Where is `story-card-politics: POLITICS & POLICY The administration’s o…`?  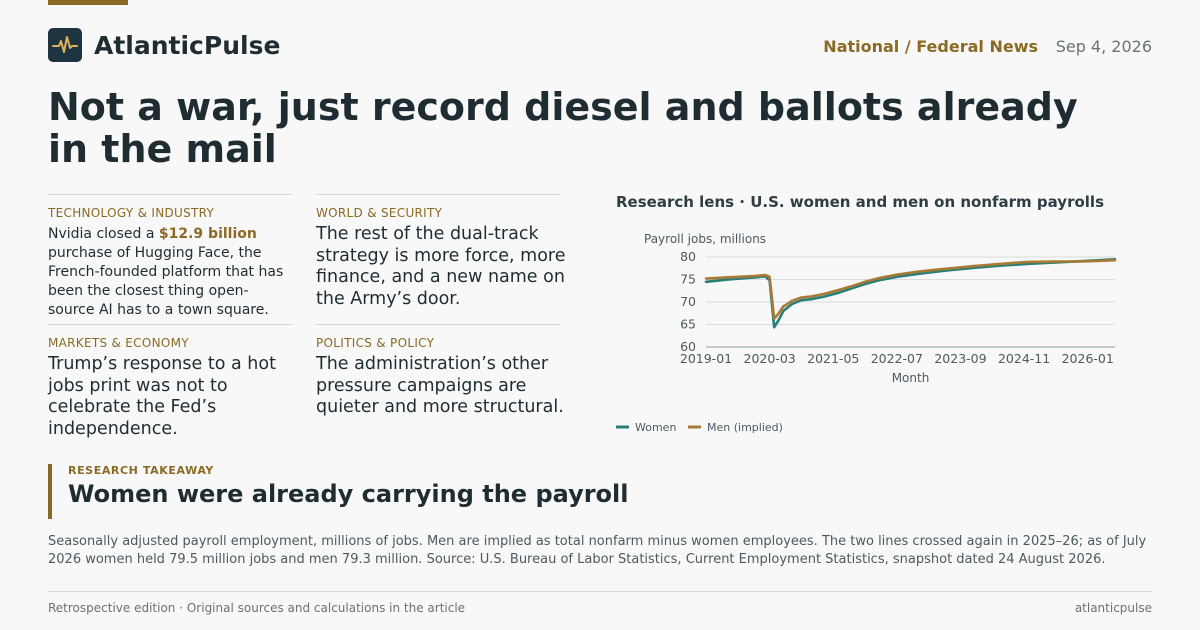
story-card-politics: POLITICS & POLICY The administration’s o… is located at coordinates (440, 370).